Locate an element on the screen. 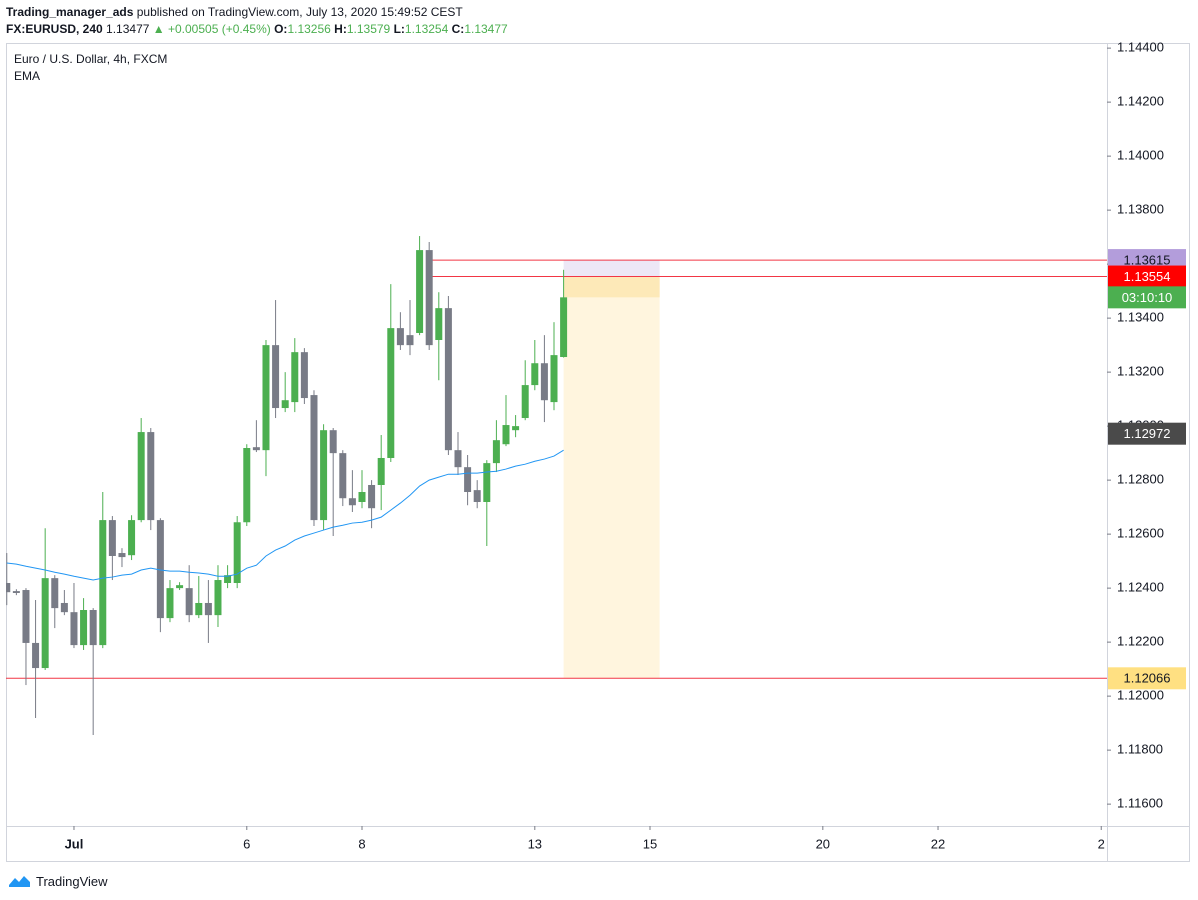 The image size is (1198, 900). author: Trading_manager_ads is located at coordinates (70, 12).